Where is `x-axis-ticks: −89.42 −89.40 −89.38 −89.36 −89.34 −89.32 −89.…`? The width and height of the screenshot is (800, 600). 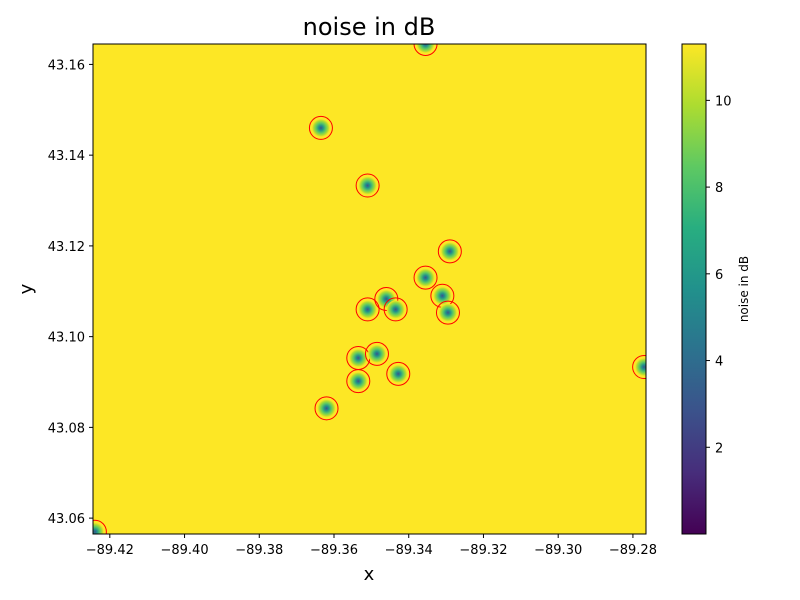
x-axis-ticks: −89.42 −89.40 −89.38 −89.36 −89.34 −89.32 −89.… is located at coordinates (371, 546).